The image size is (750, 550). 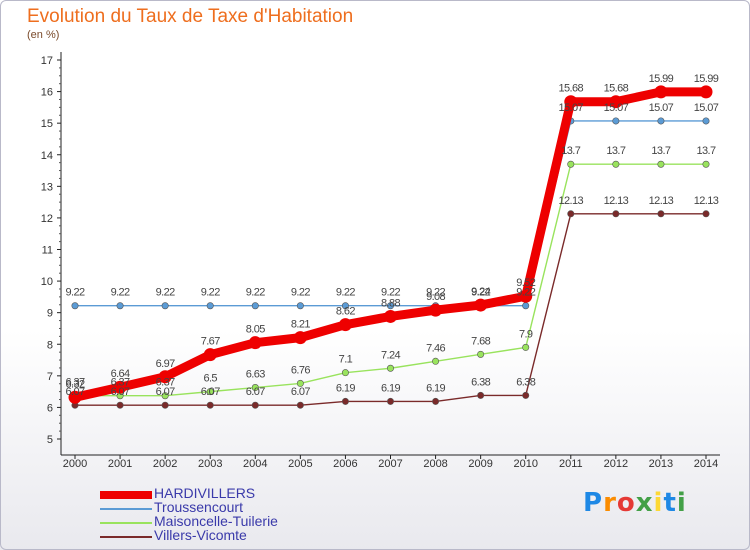 I want to click on logo-letter: P, so click(x=593, y=503).